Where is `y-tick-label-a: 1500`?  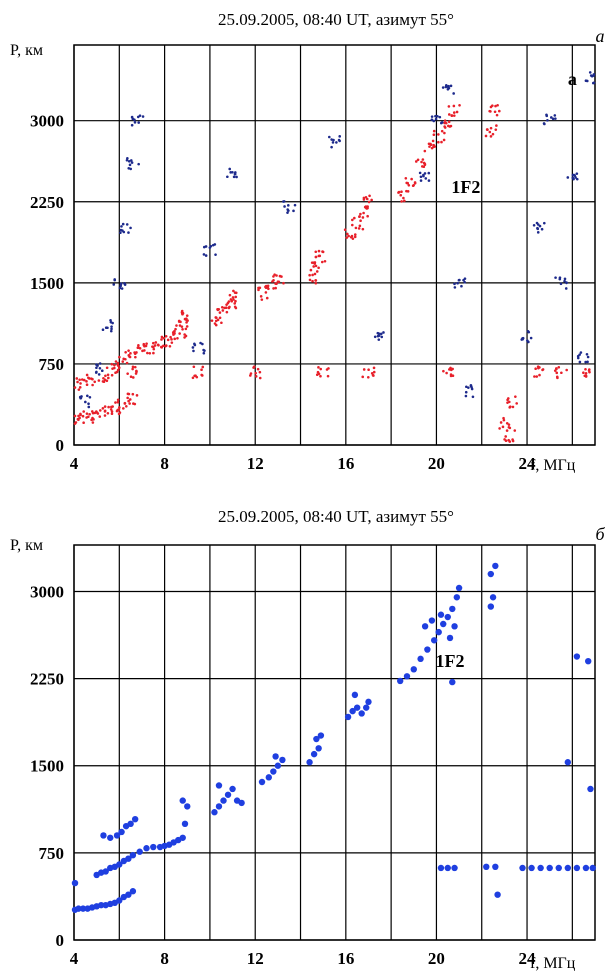 y-tick-label-a: 1500 is located at coordinates (47, 283).